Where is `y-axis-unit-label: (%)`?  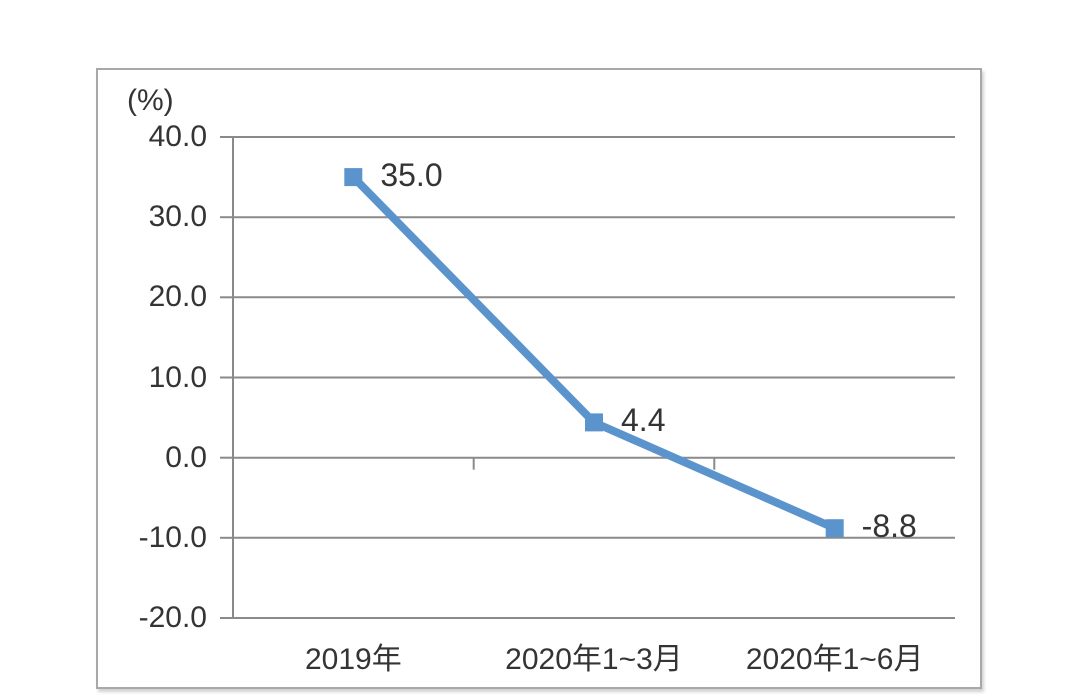 y-axis-unit-label: (%) is located at coordinates (150, 100).